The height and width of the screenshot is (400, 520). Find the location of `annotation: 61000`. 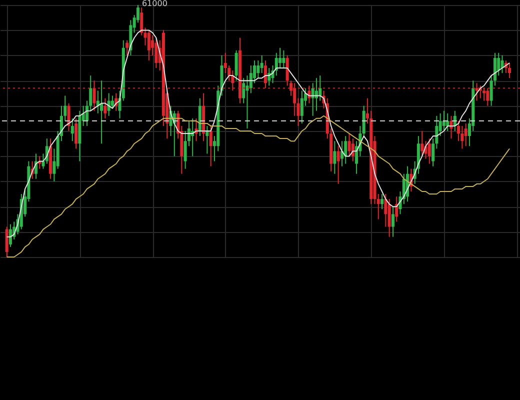

annotation: 61000 is located at coordinates (155, 4).